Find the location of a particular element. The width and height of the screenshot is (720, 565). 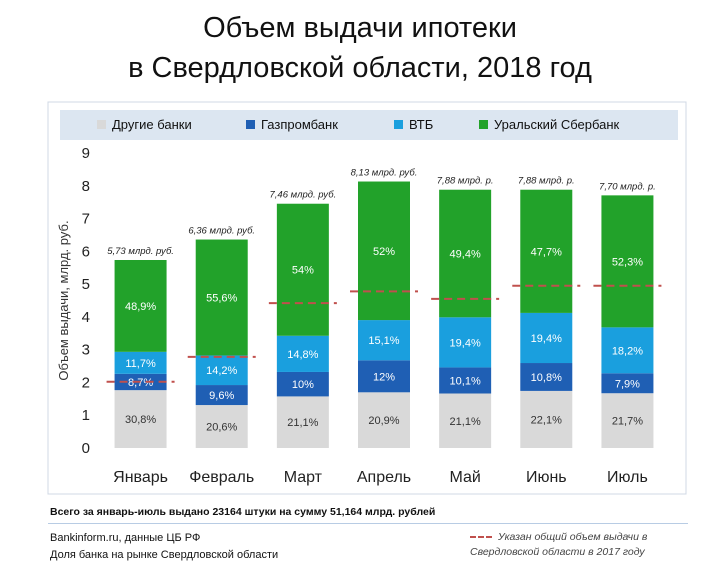

bar-6-label-1: 7,9% is located at coordinates (627, 384).